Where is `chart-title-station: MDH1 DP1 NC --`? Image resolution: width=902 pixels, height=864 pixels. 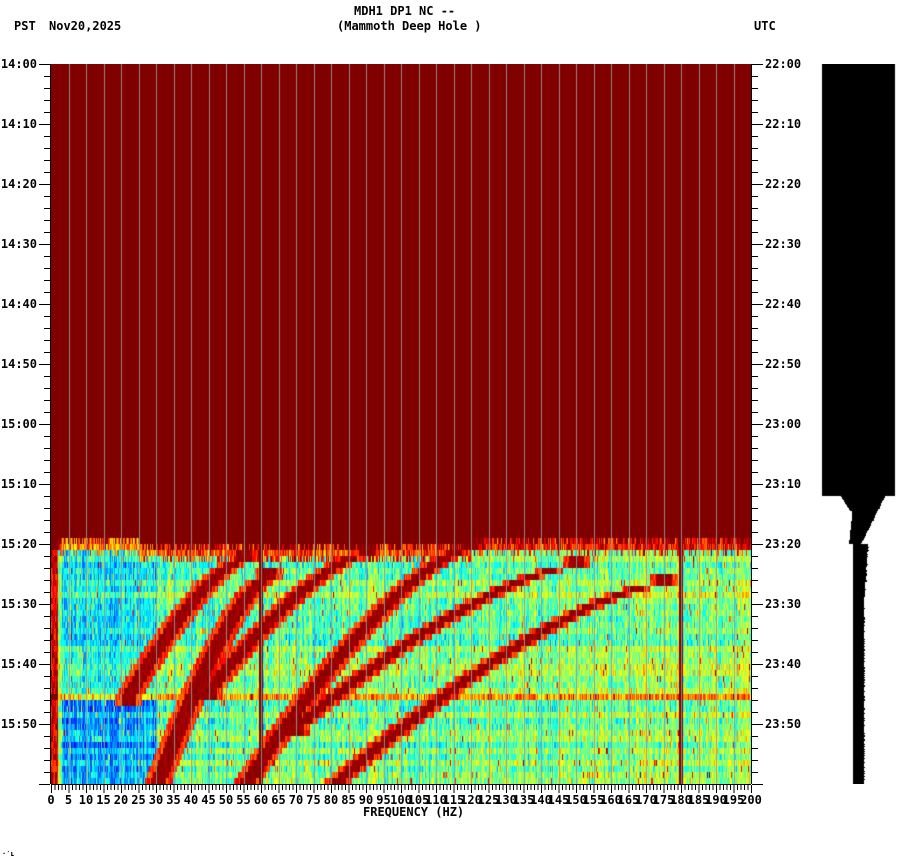 chart-title-station: MDH1 DP1 NC -- is located at coordinates (405, 11).